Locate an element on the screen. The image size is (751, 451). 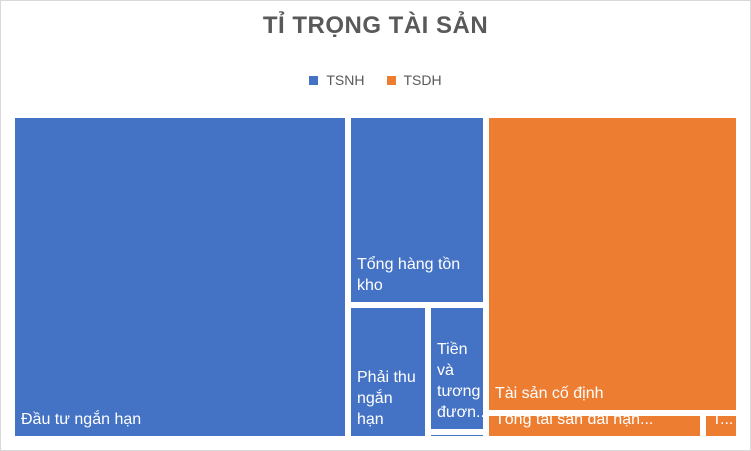
legend-label-tsnh: TSNH is located at coordinates (345, 80).